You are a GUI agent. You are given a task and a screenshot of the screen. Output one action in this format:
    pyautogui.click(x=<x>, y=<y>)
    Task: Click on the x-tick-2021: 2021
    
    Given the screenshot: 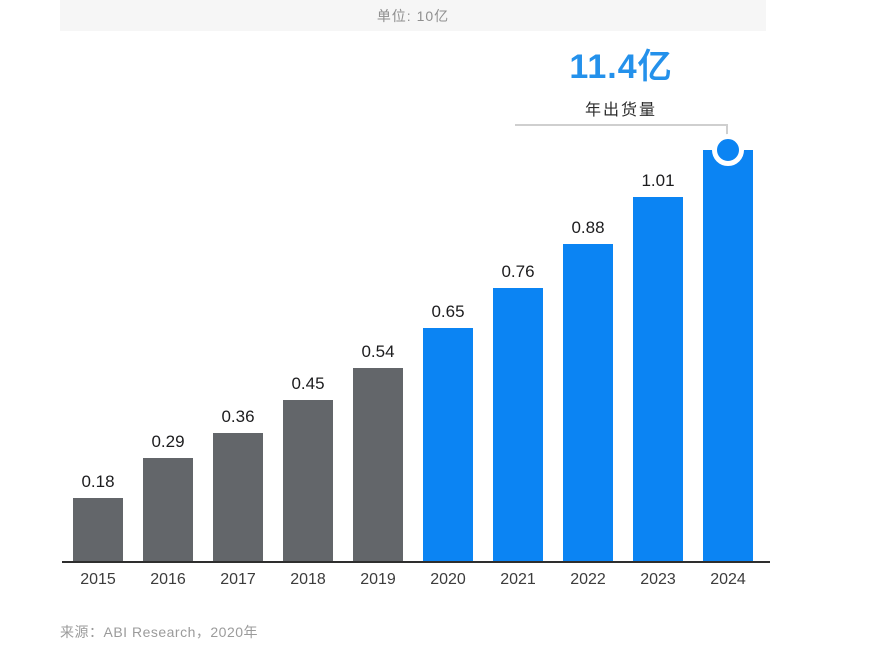 What is the action you would take?
    pyautogui.click(x=518, y=579)
    